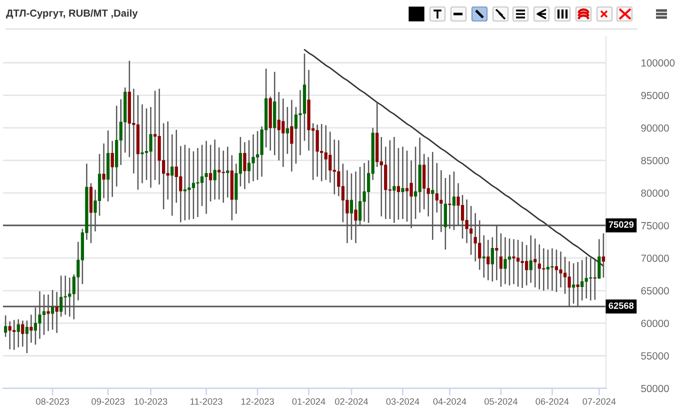 The width and height of the screenshot is (680, 408). Describe the element at coordinates (655, 226) in the screenshot. I see `y-tick-label: 75000` at that location.